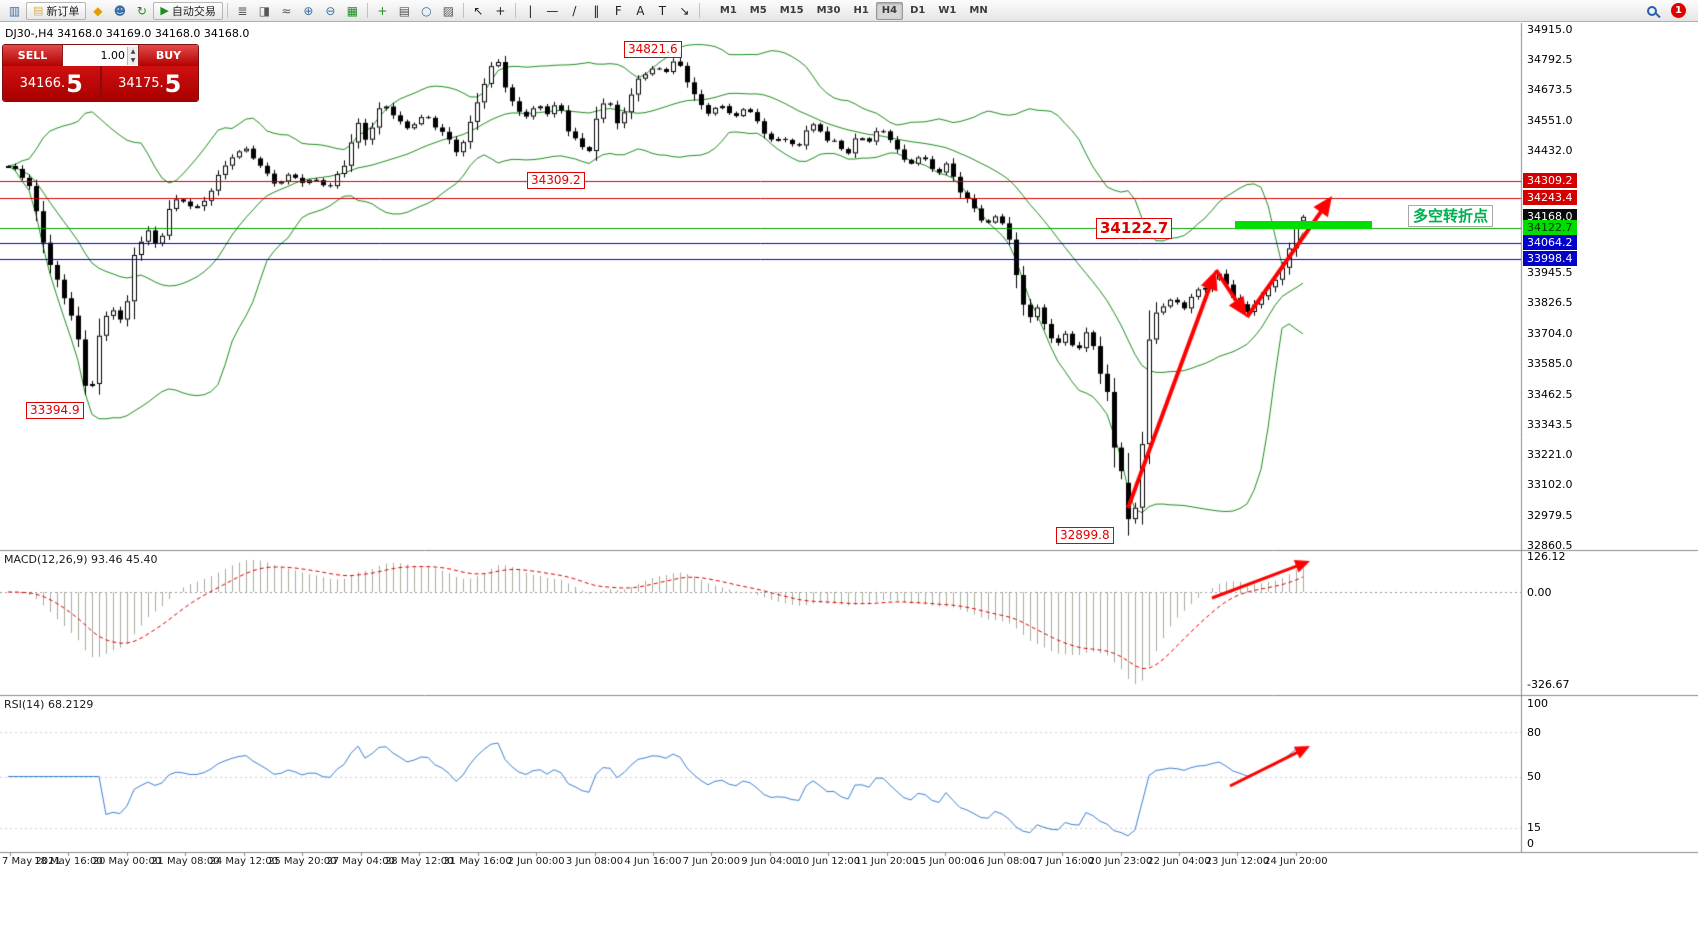  I want to click on timeframe-d1-button: D1, so click(918, 10).